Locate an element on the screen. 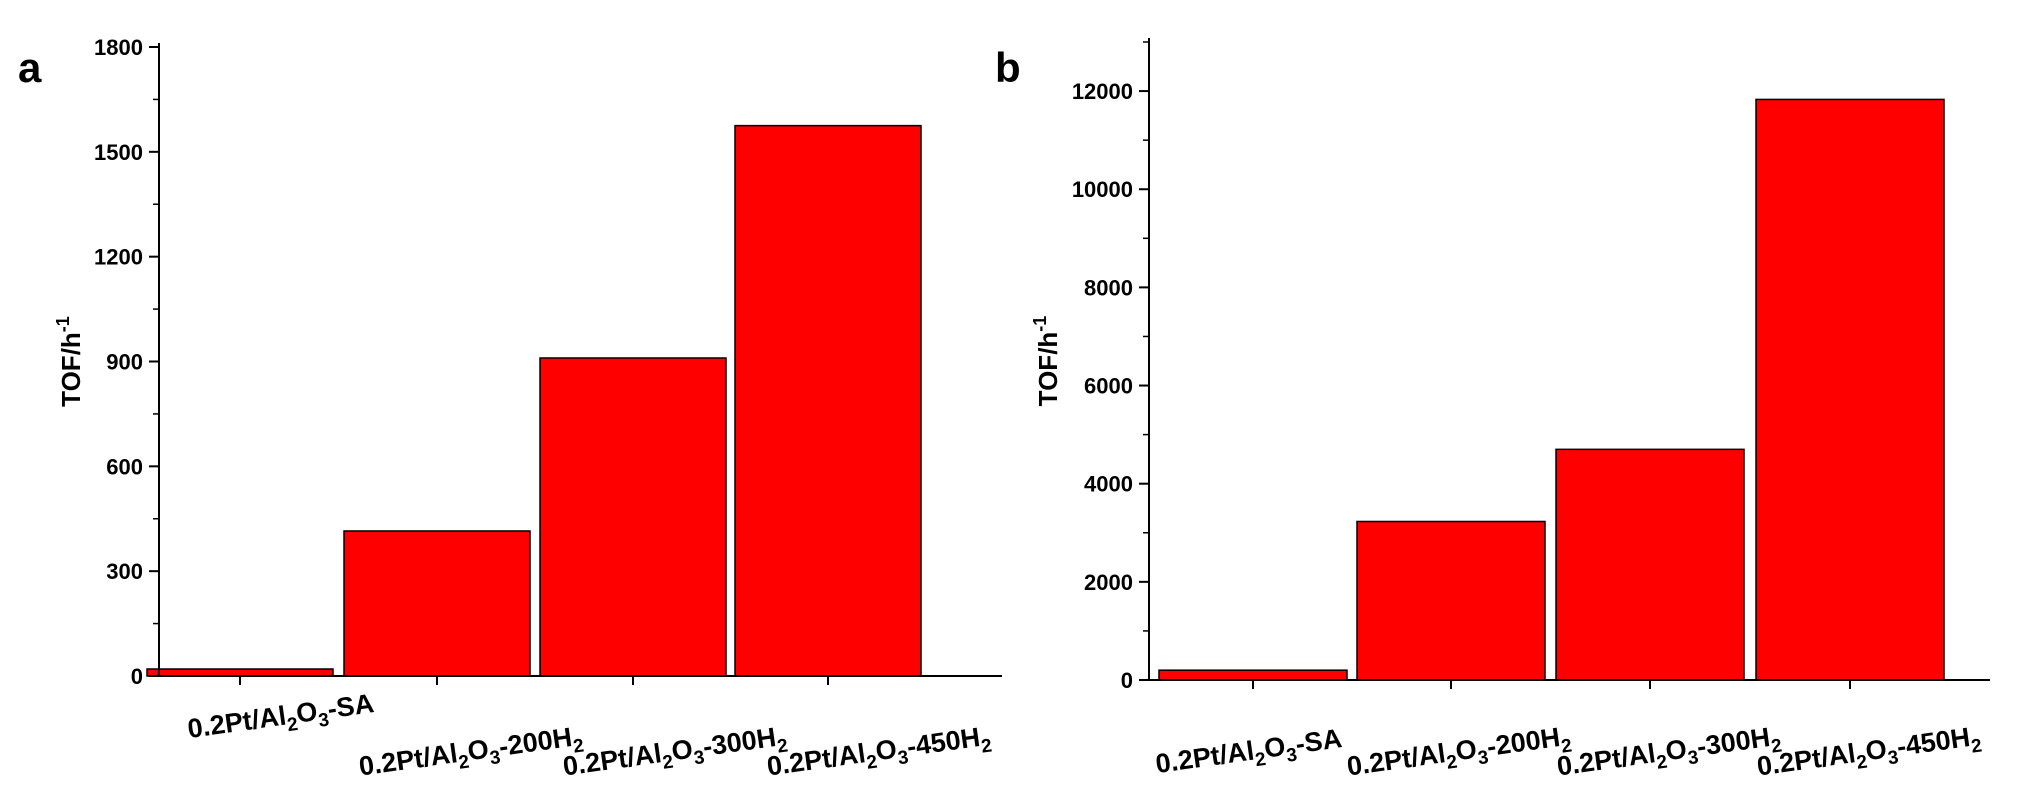 The image size is (2025, 804). y-tick-label: 8000 is located at coordinates (1108, 287).